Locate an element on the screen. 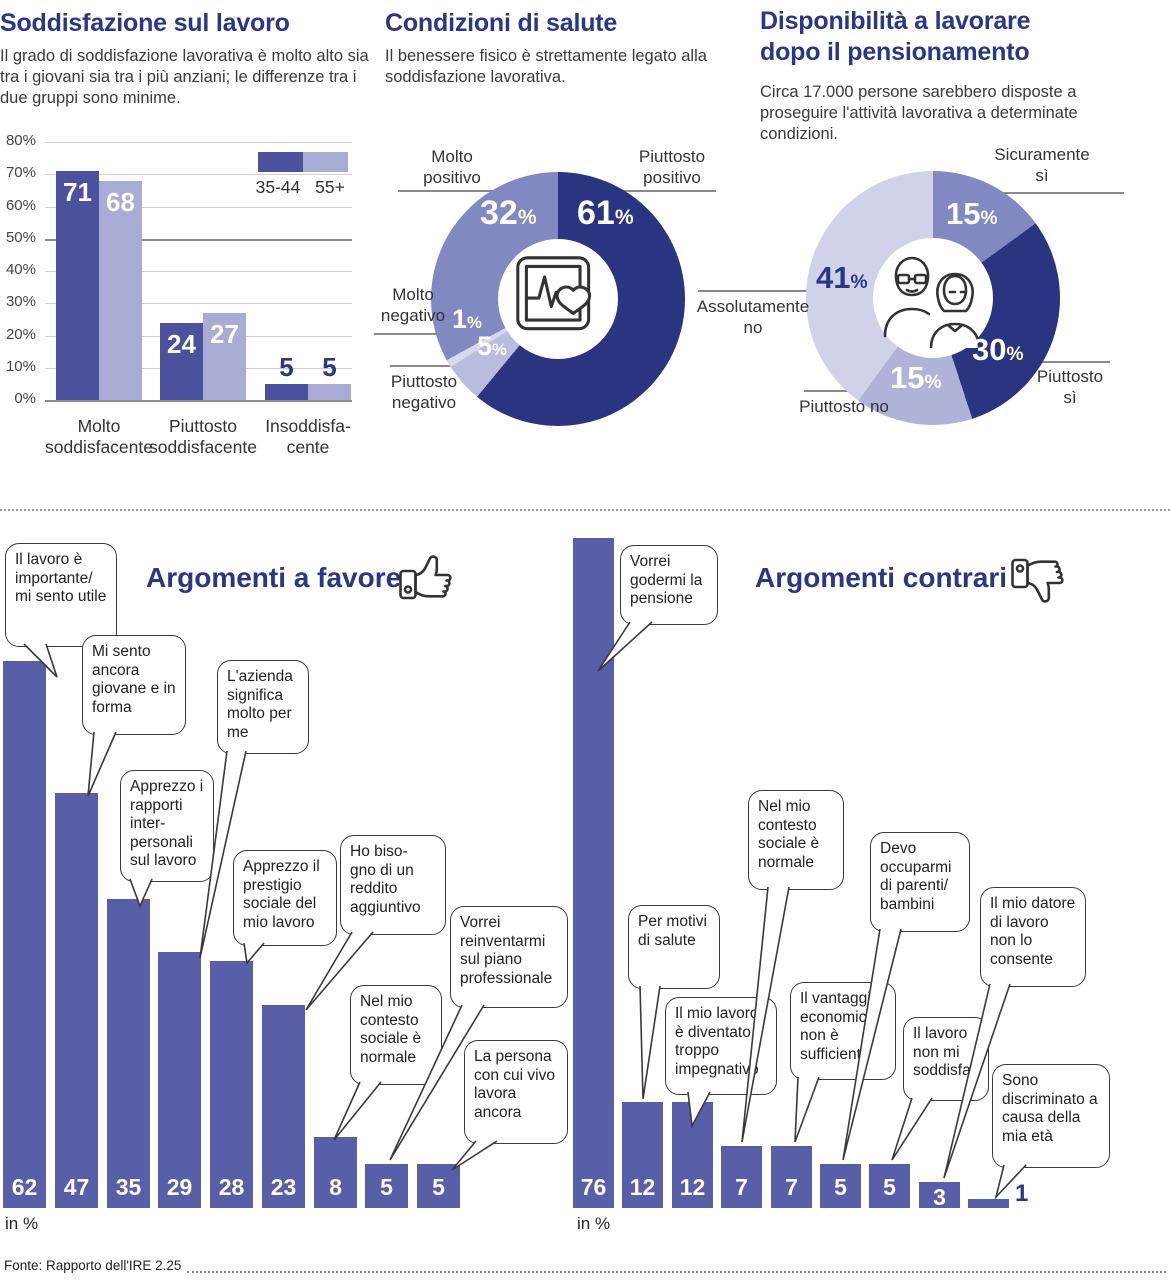 The height and width of the screenshot is (1280, 1170). bar-value-label: 27 is located at coordinates (224, 334).